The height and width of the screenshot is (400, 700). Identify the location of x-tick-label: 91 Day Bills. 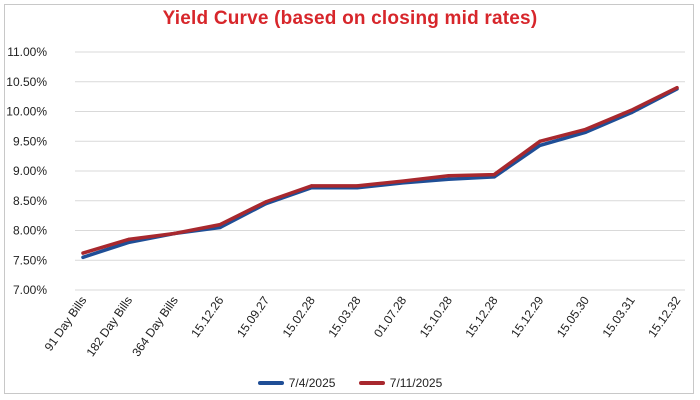
(66, 324).